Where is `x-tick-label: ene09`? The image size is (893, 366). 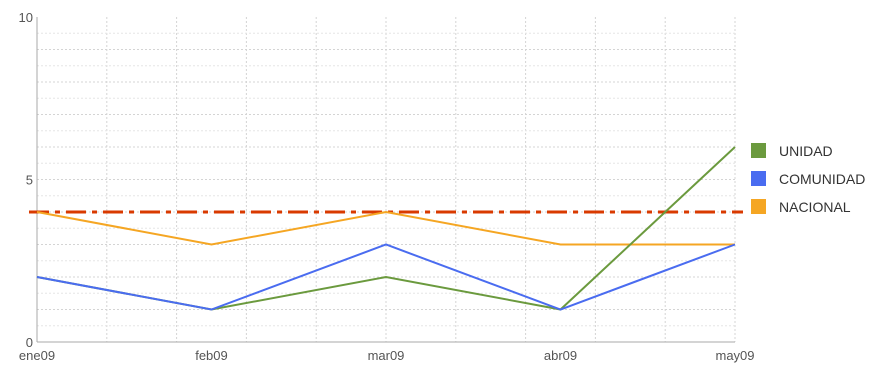
x-tick-label: ene09 is located at coordinates (37, 355).